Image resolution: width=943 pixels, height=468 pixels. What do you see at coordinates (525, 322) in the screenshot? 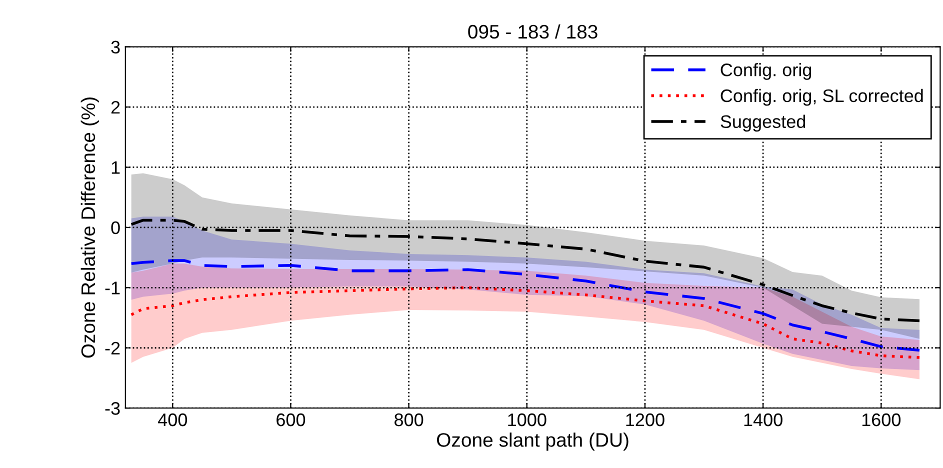
I see `line-series` at bounding box center [525, 322].